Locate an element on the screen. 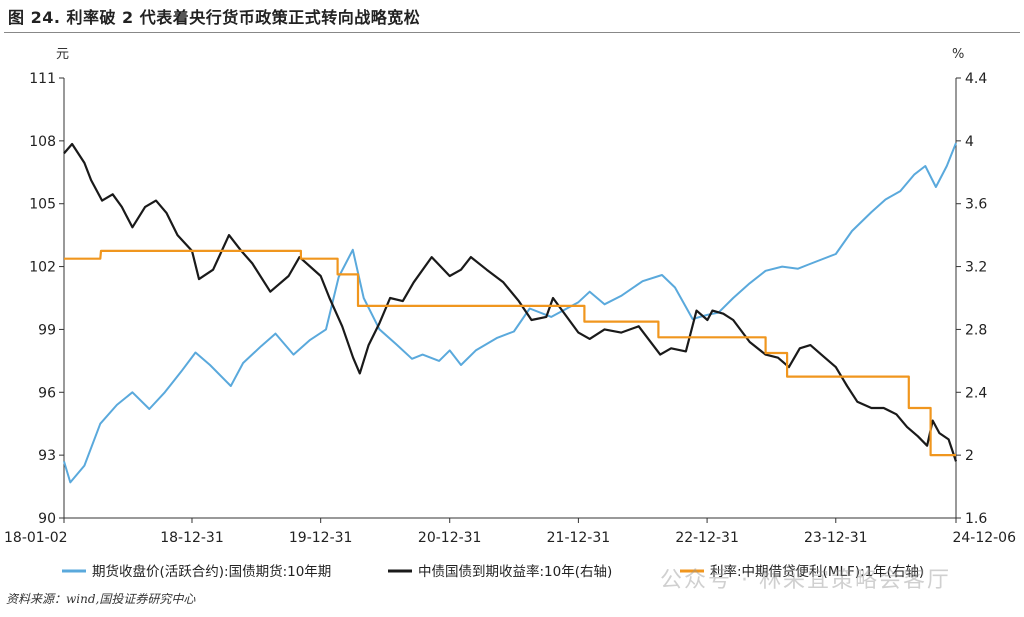 The height and width of the screenshot is (617, 1024). legend-item-futures: 期货收盘价(活跃合约):国债期货:10年期 is located at coordinates (196, 571).